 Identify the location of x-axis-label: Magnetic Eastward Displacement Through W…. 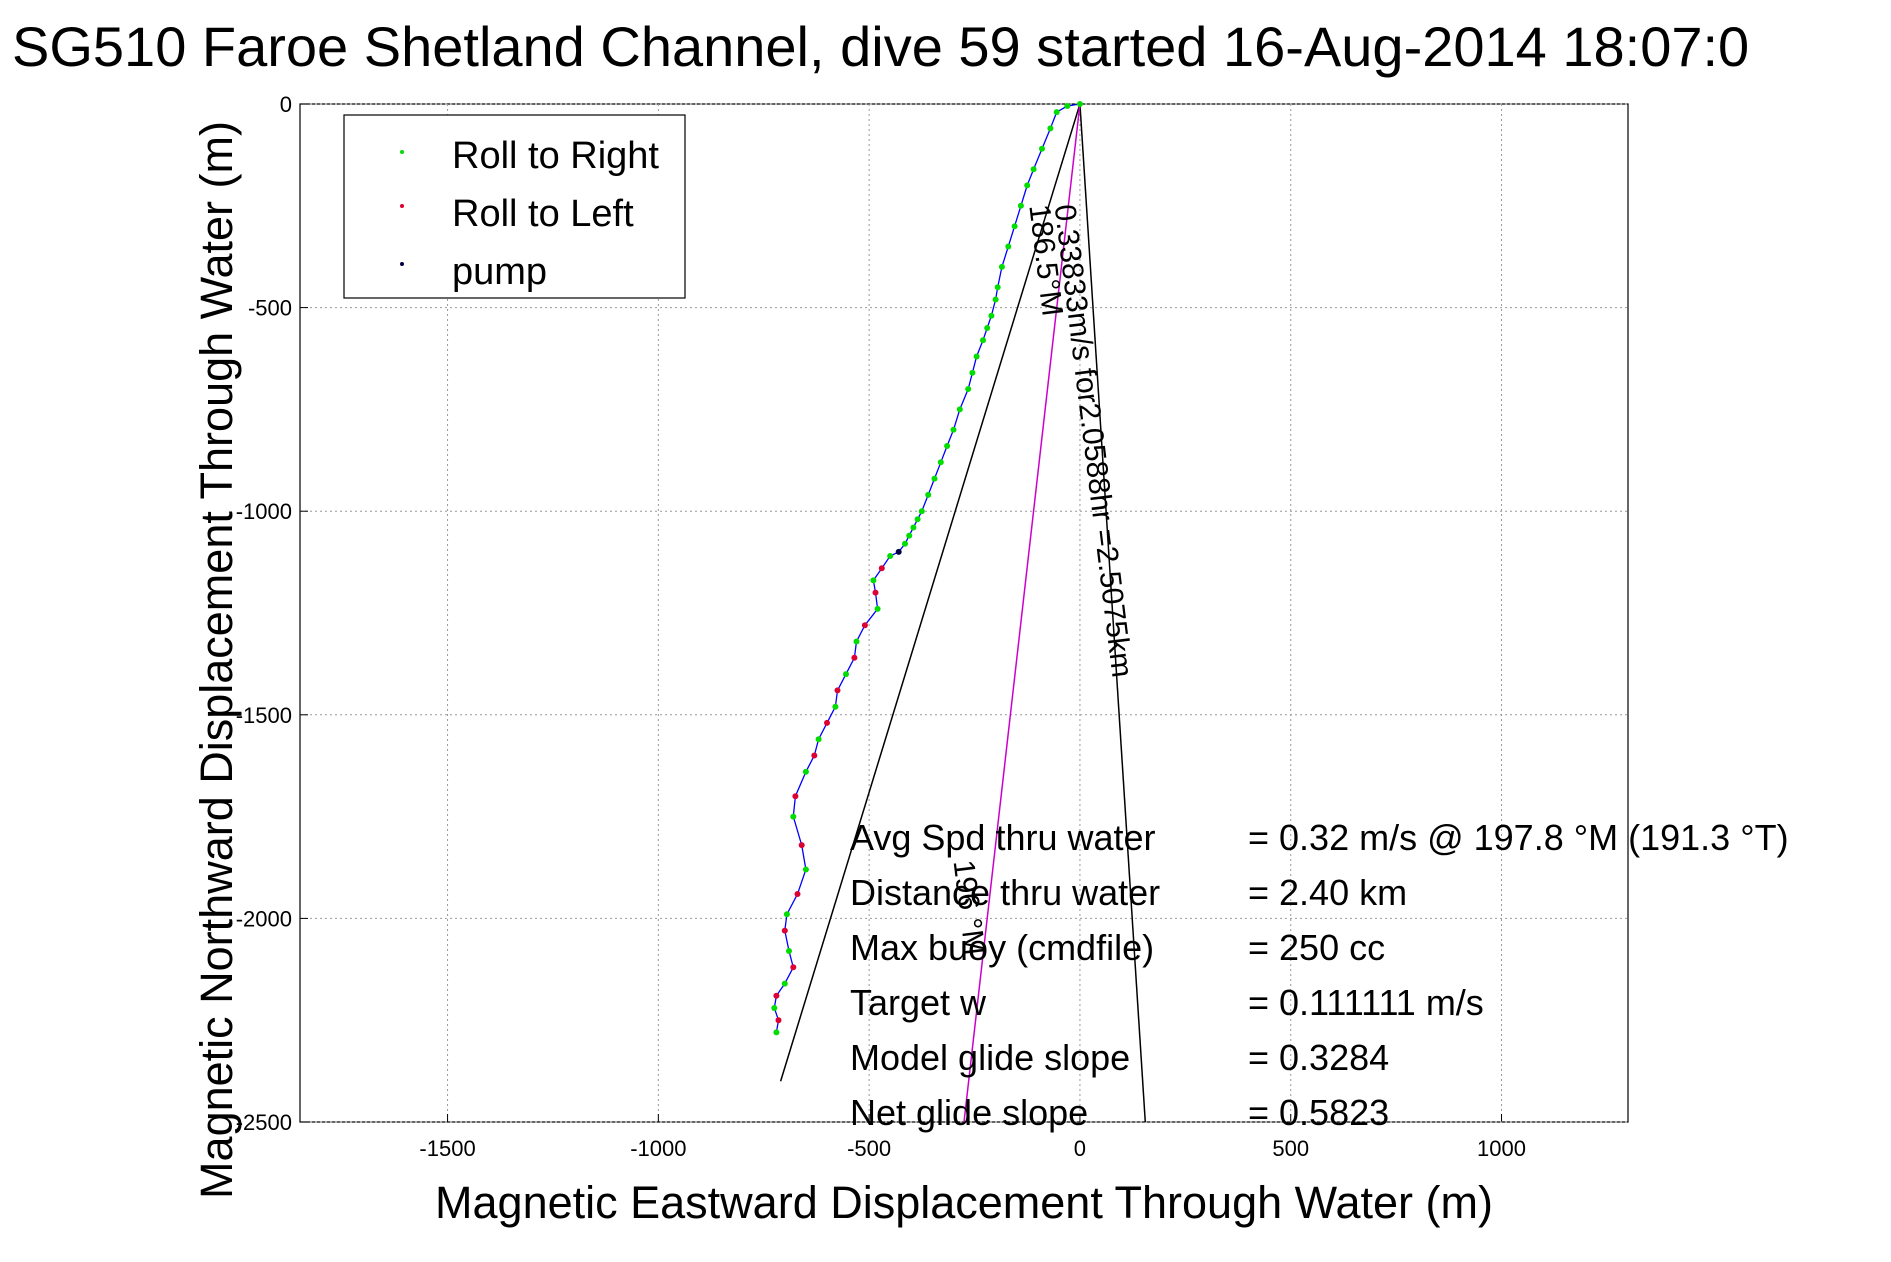
(964, 1202).